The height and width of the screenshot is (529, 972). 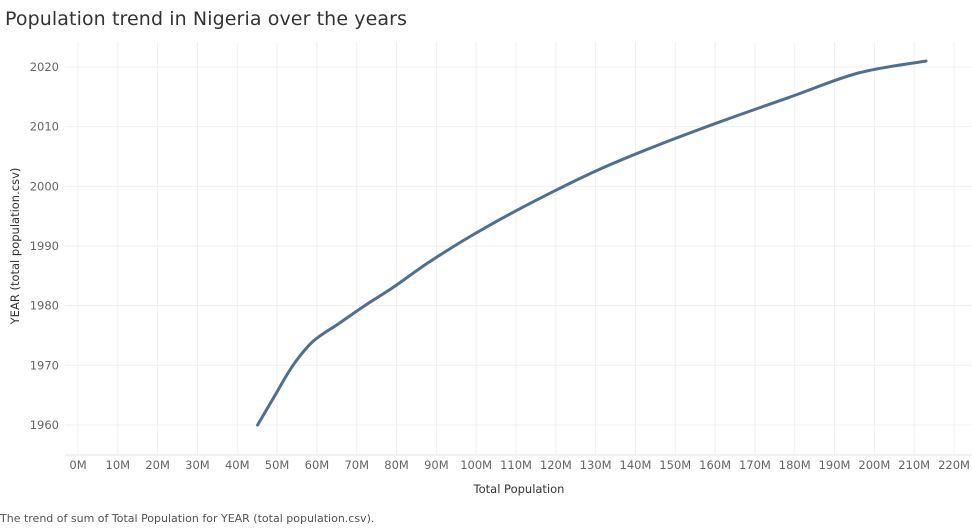 What do you see at coordinates (277, 465) in the screenshot?
I see `x-tick-label: 50M` at bounding box center [277, 465].